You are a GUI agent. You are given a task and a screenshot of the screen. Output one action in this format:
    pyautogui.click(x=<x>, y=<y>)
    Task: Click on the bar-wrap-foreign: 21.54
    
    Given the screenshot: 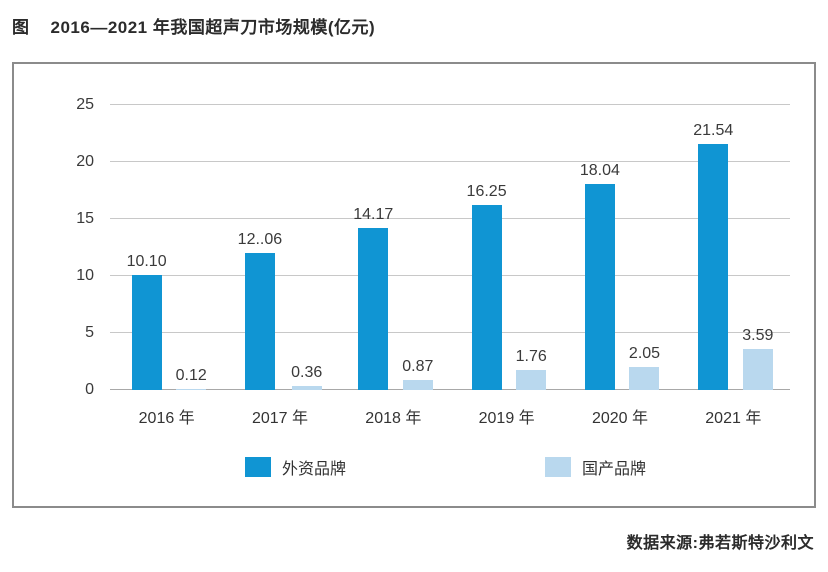 What is the action you would take?
    pyautogui.click(x=713, y=247)
    